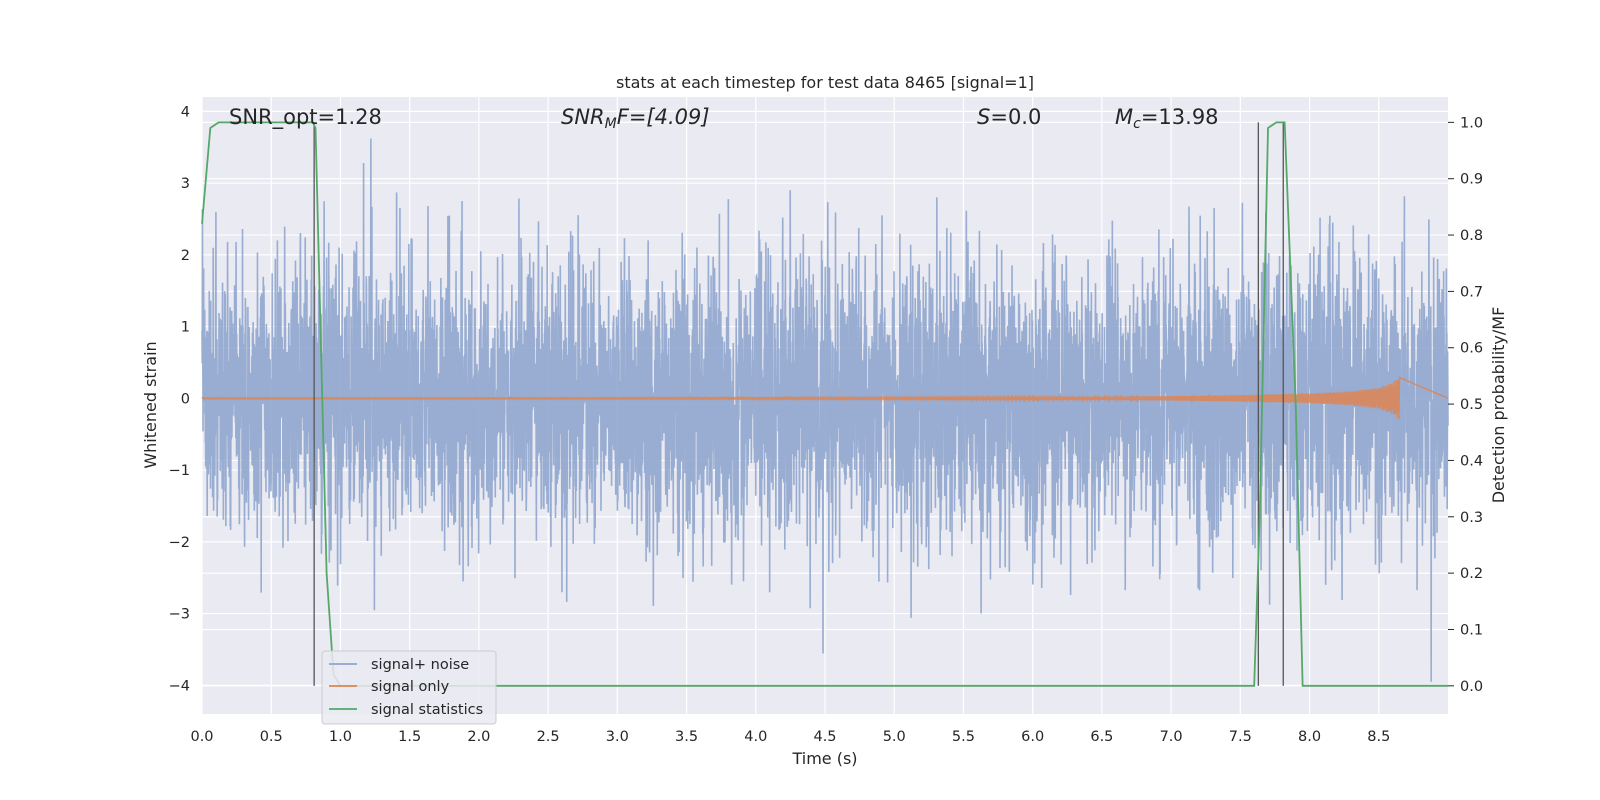 This screenshot has height=800, width=1600. What do you see at coordinates (1124, 117) in the screenshot?
I see `mc-var: M` at bounding box center [1124, 117].